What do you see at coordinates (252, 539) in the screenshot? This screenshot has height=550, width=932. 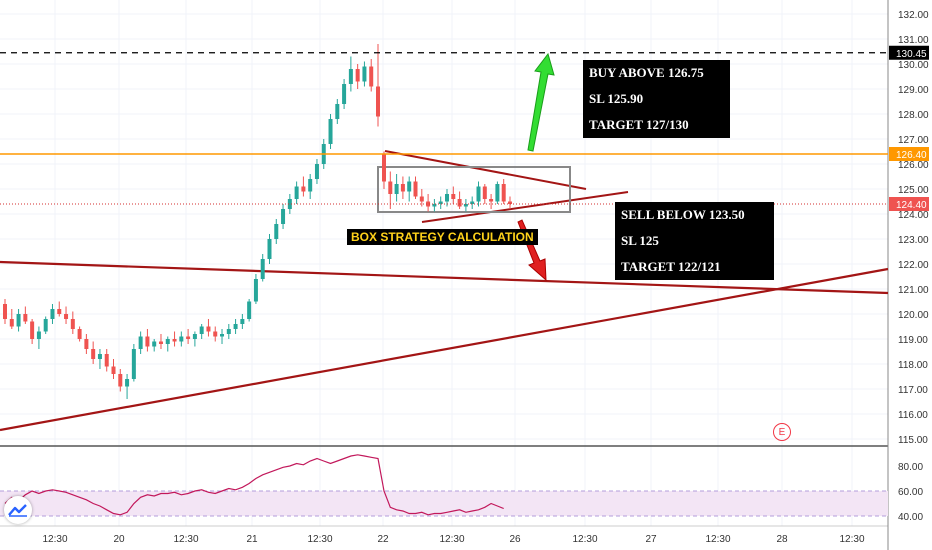 I see `time-tick-label: 21` at bounding box center [252, 539].